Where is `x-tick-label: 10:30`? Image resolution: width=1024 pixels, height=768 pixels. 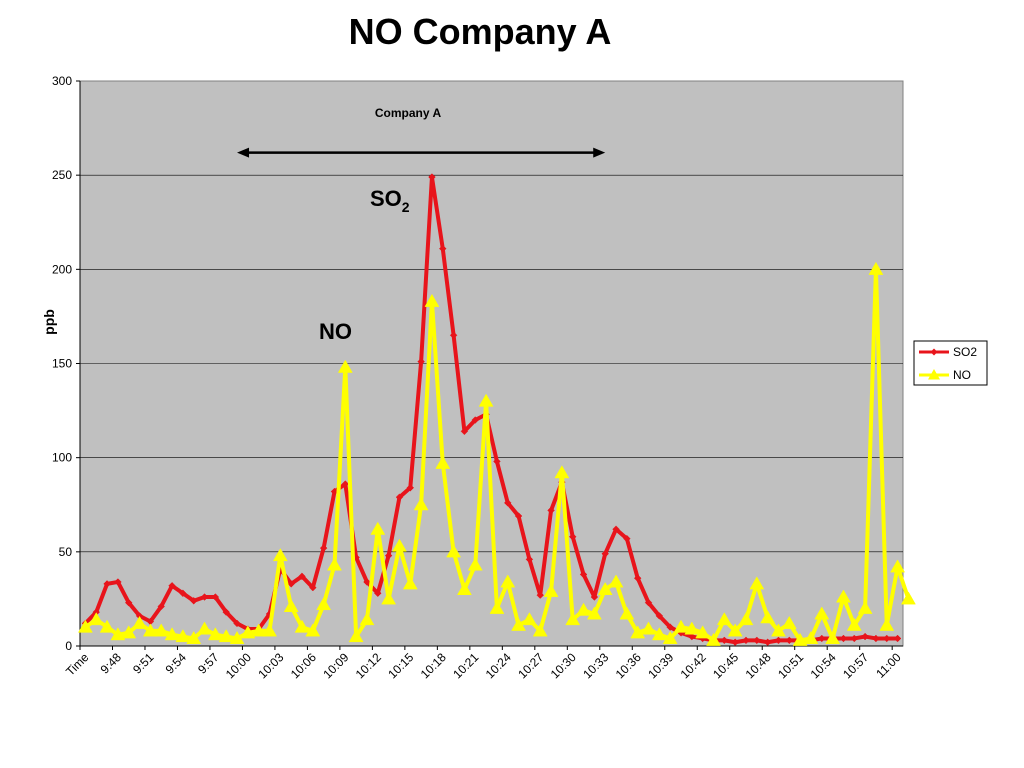
x-tick-label: 10:30 is located at coordinates (563, 665).